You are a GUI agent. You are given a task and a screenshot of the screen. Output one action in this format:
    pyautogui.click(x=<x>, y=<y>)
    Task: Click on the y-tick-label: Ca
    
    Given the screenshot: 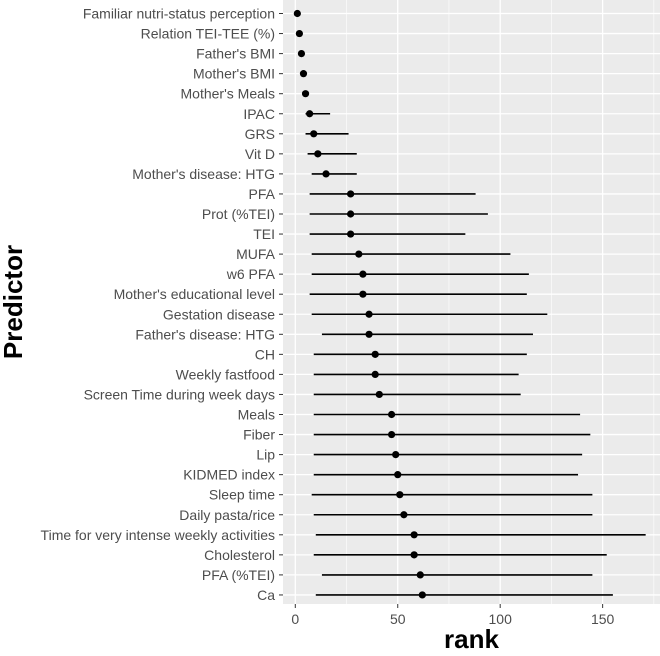 What is the action you would take?
    pyautogui.click(x=266, y=595)
    